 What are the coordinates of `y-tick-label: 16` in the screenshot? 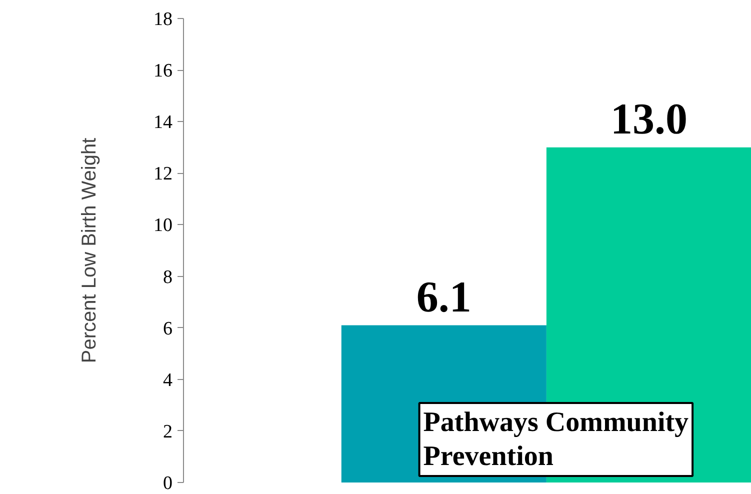 It's located at (163, 71).